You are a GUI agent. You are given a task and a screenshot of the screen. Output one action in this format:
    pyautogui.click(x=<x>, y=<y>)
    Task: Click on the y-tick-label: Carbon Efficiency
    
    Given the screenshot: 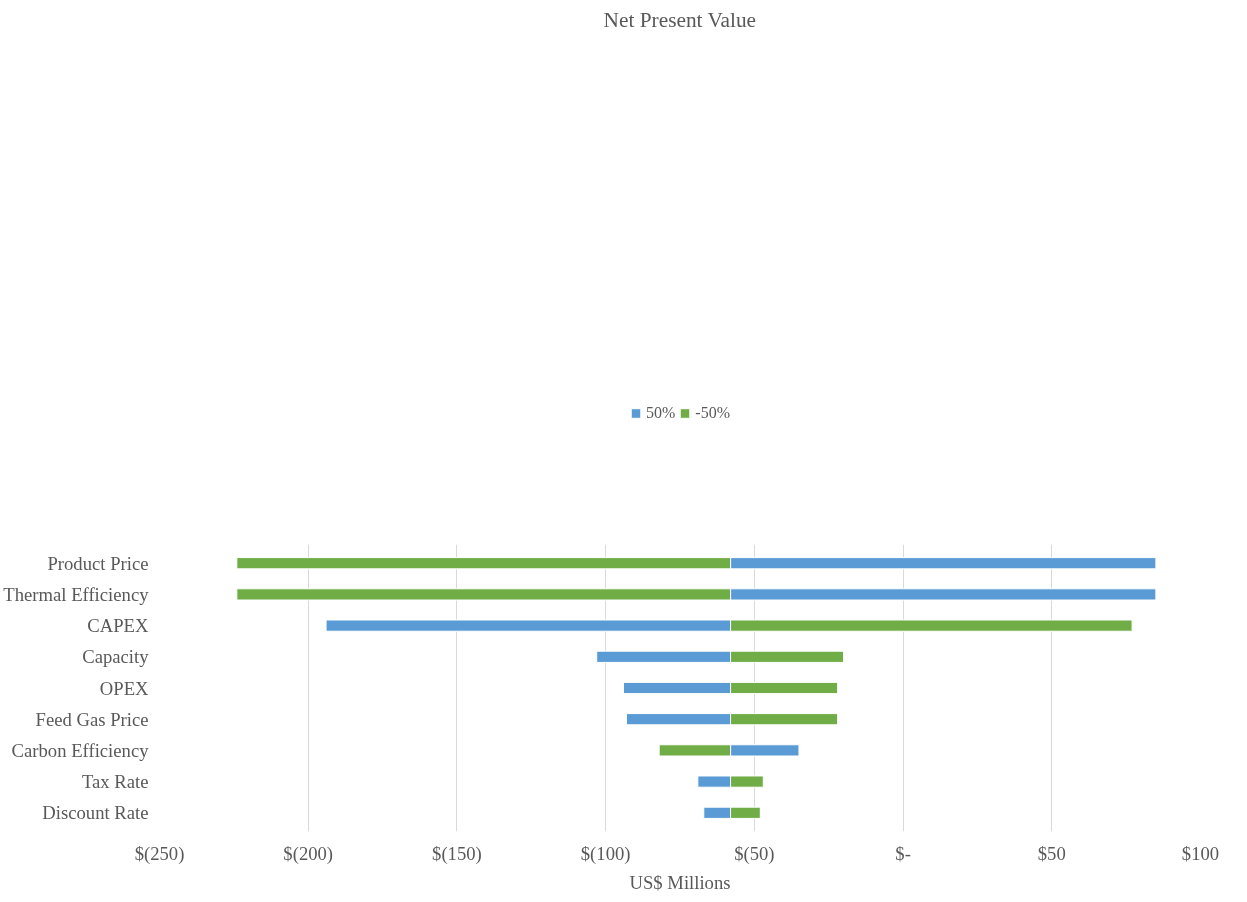 What is the action you would take?
    pyautogui.click(x=80, y=750)
    